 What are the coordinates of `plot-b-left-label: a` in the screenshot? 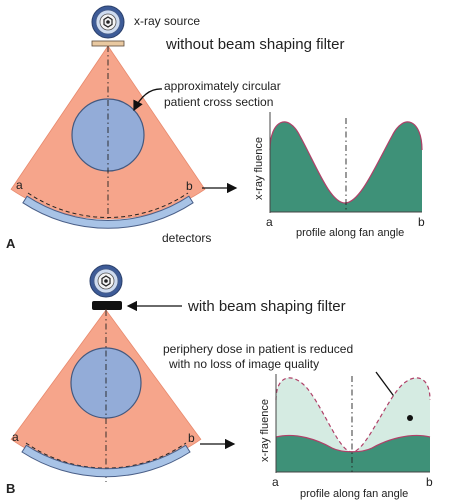 It's located at (275, 482).